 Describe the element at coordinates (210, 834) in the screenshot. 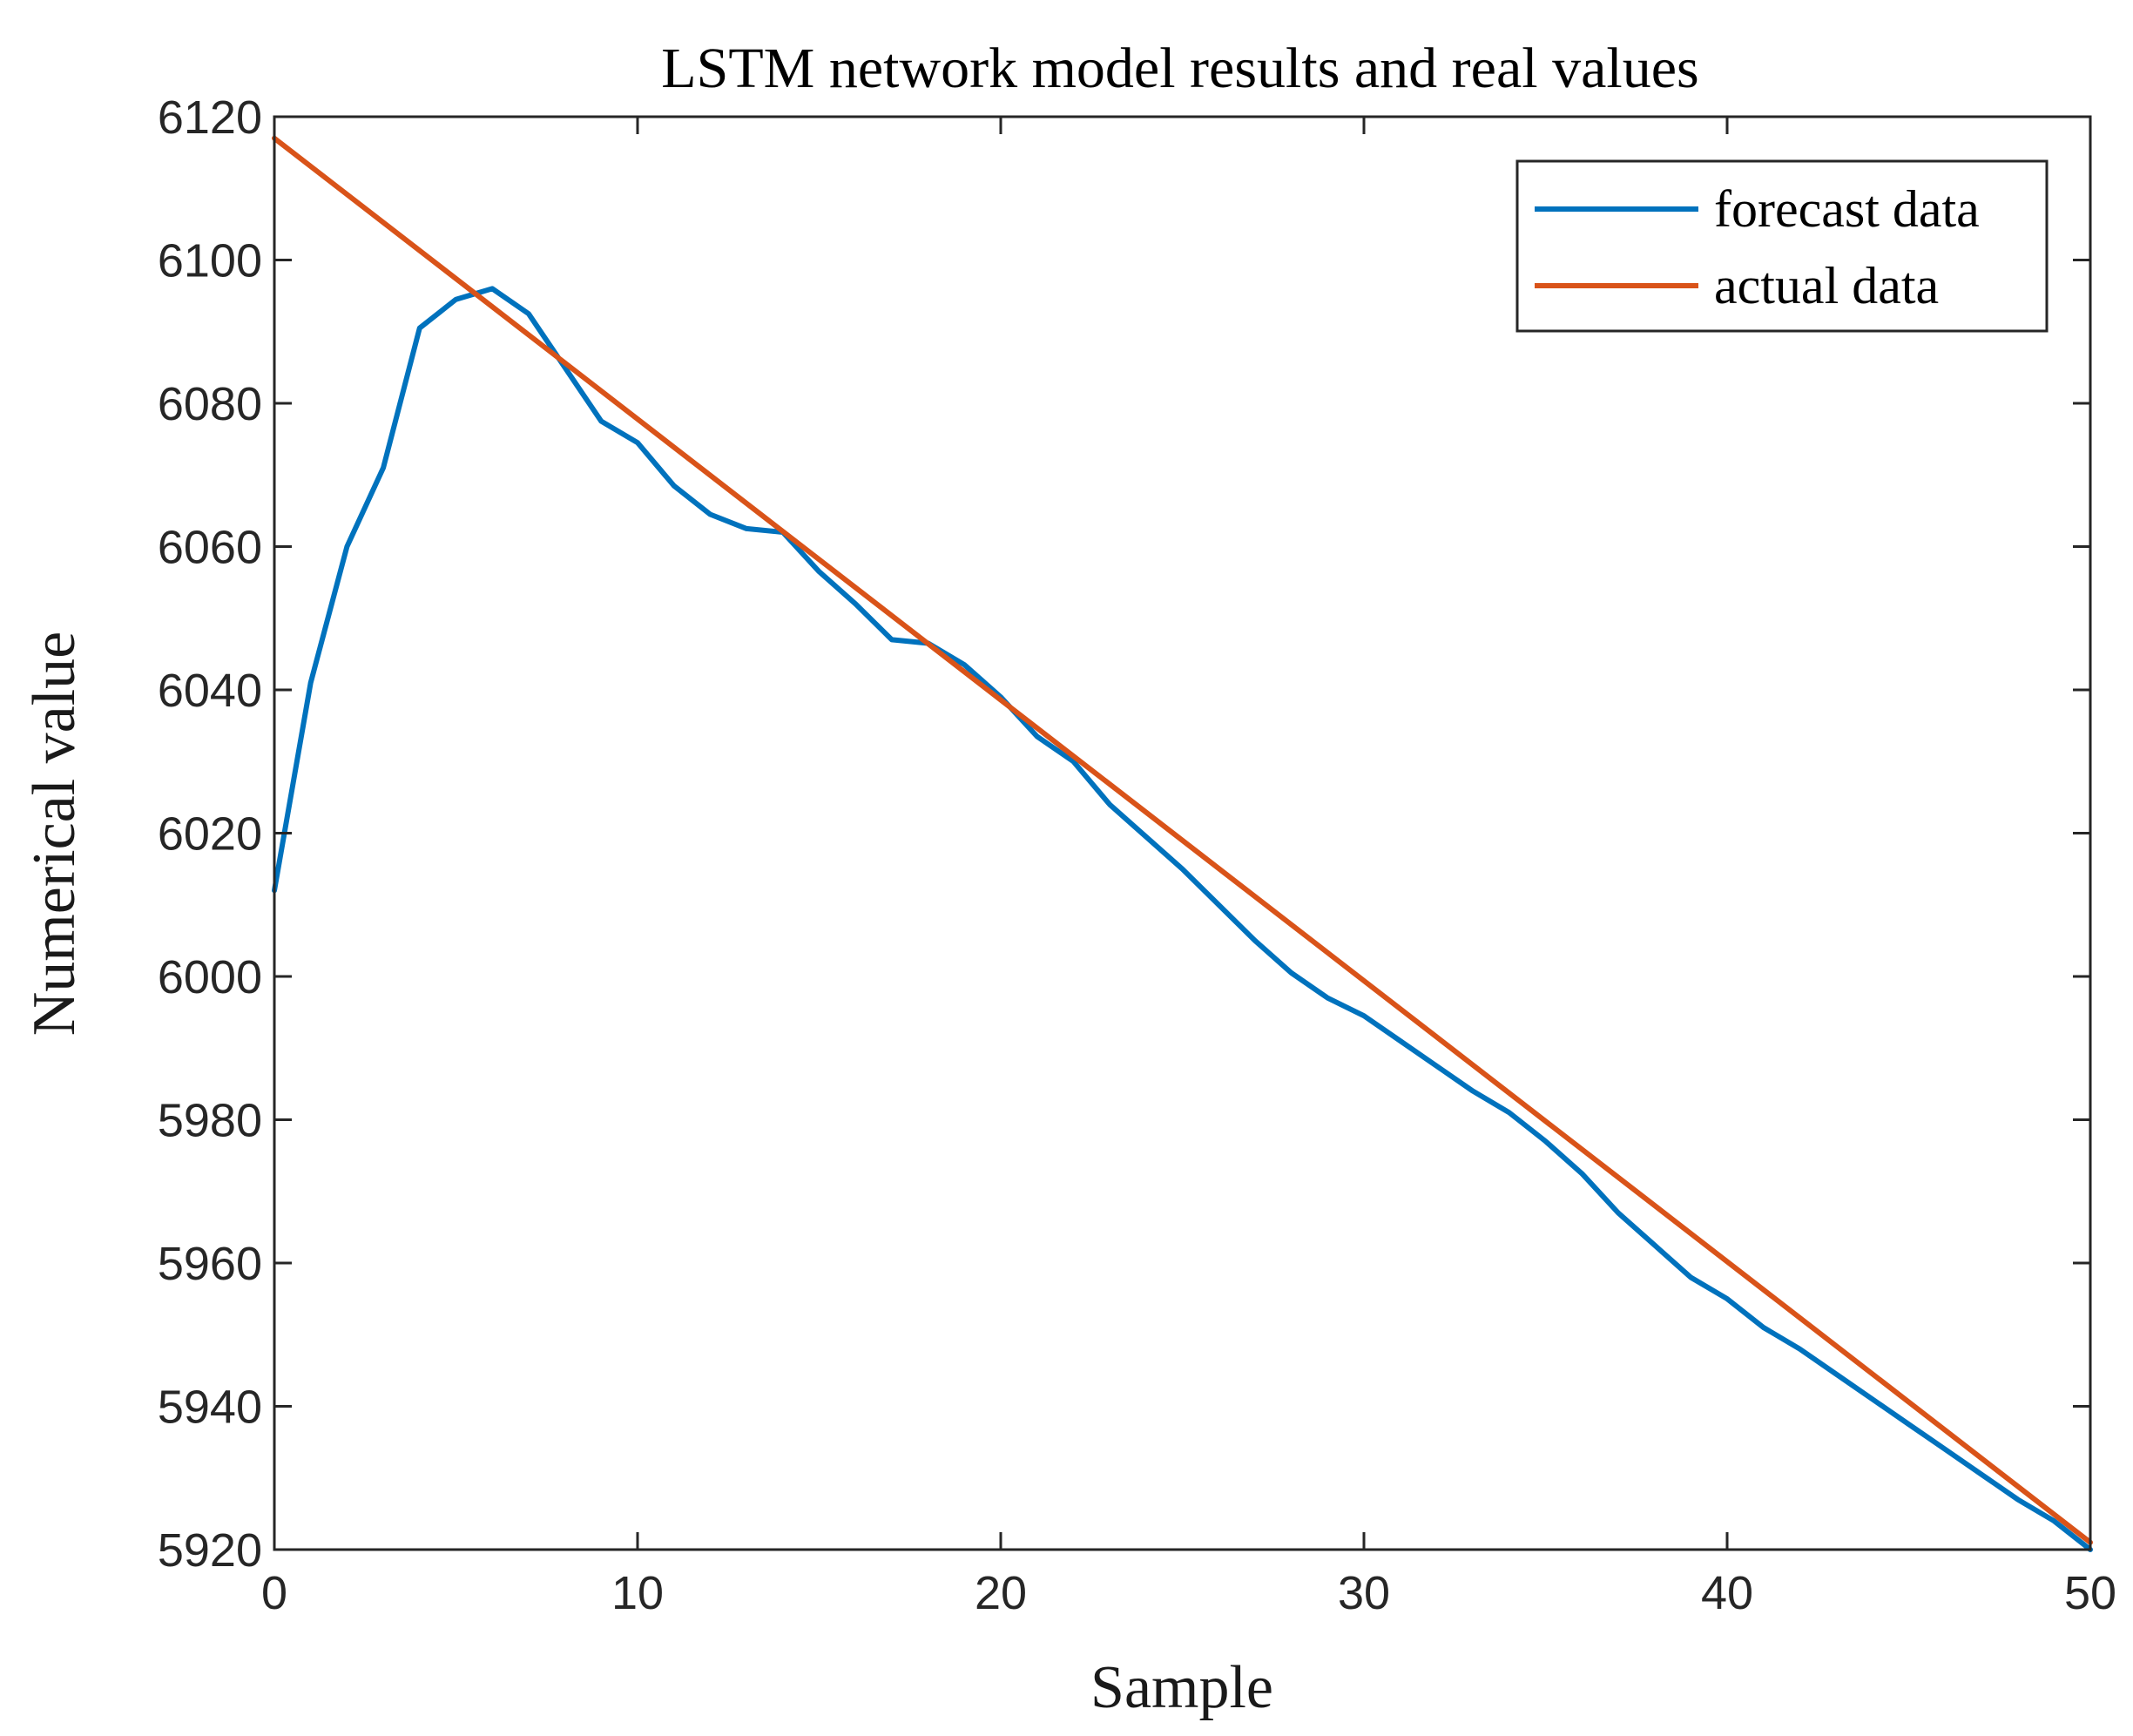

I see `y-tick-label: 6020` at that location.